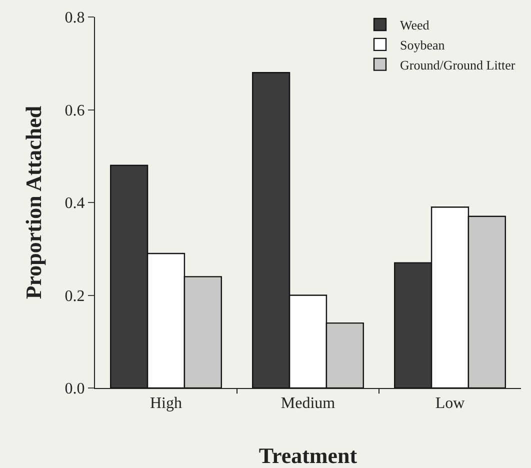 The image size is (531, 468). Describe the element at coordinates (450, 403) in the screenshot. I see `x-tick-label: Low` at that location.